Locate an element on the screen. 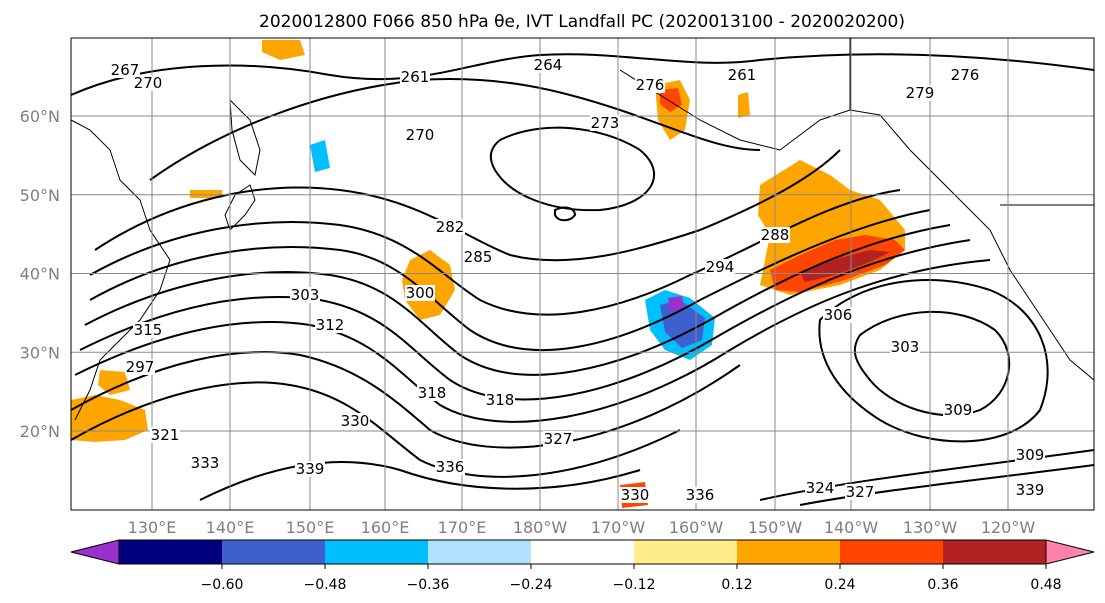  contour-label: 324 is located at coordinates (820, 488).